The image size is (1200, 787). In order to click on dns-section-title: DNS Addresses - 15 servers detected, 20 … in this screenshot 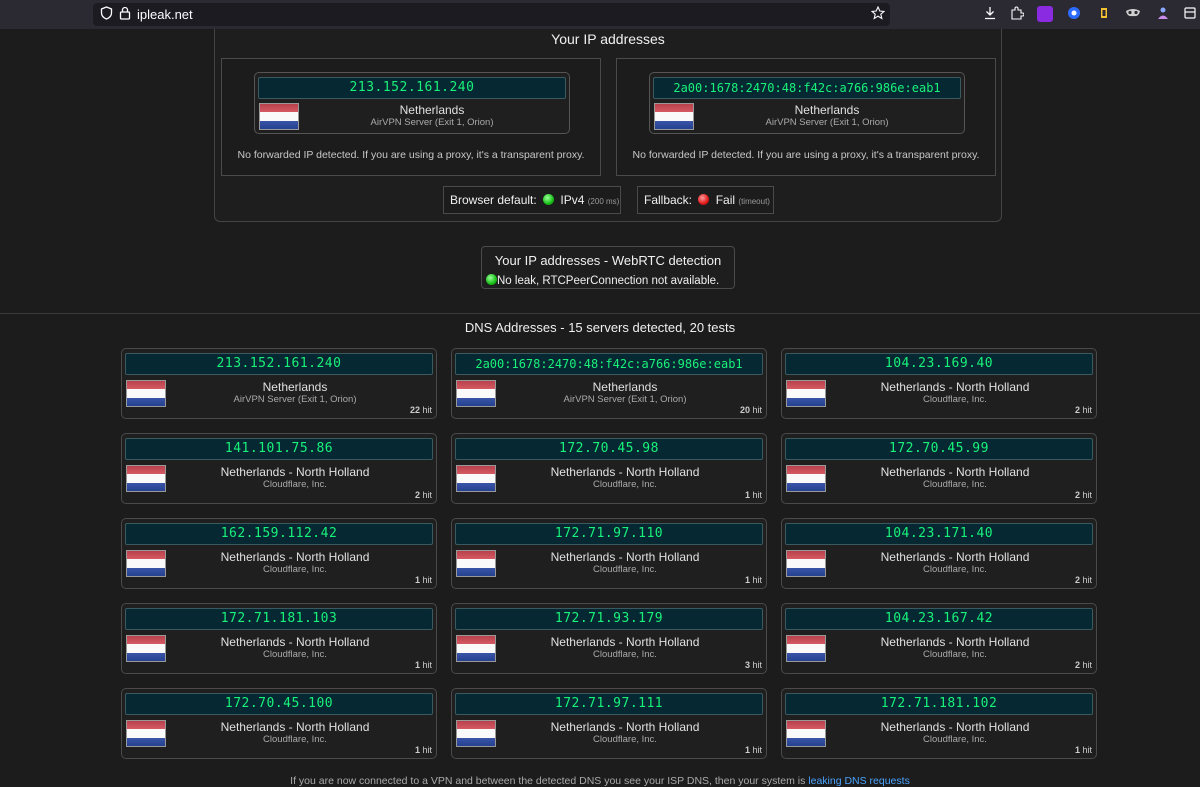, I will do `click(600, 327)`.